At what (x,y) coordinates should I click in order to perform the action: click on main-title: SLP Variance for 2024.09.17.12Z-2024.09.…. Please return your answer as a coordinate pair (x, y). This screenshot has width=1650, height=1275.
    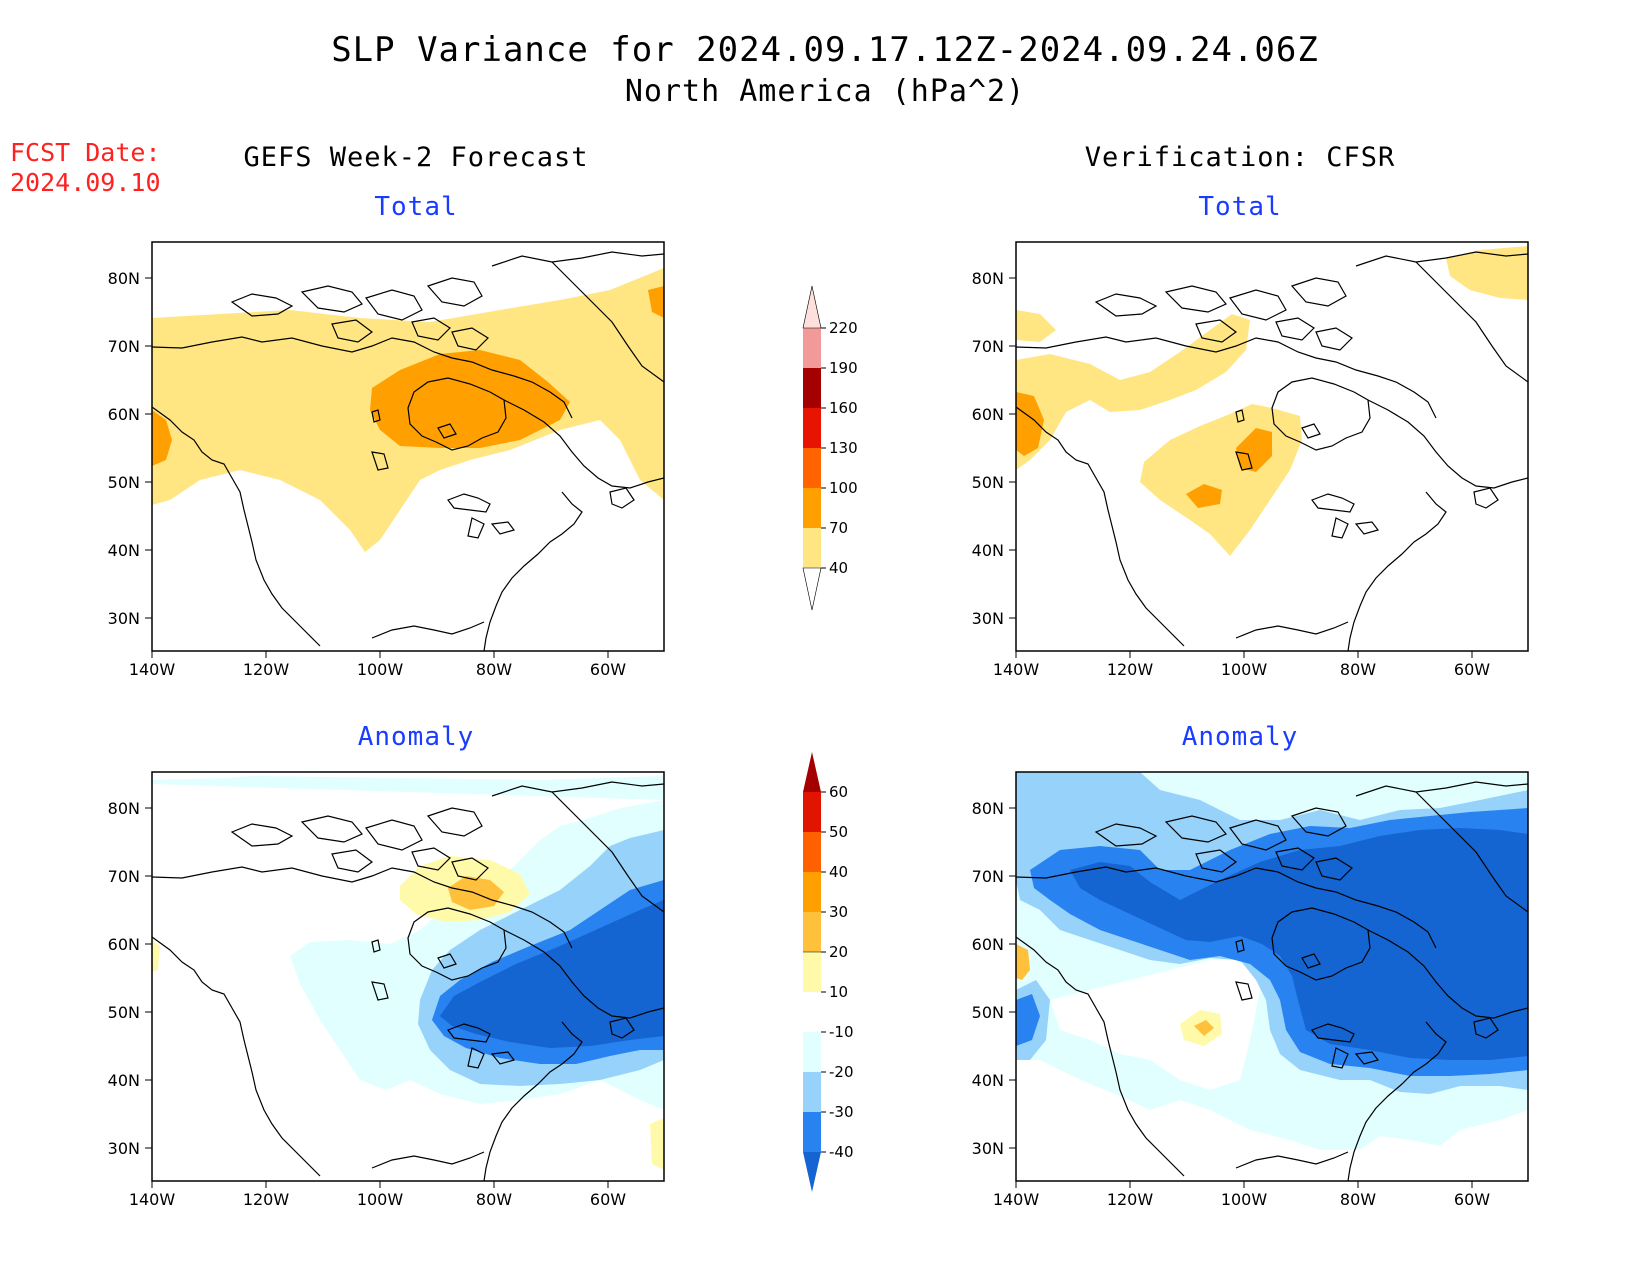
    Looking at the image, I should click on (825, 50).